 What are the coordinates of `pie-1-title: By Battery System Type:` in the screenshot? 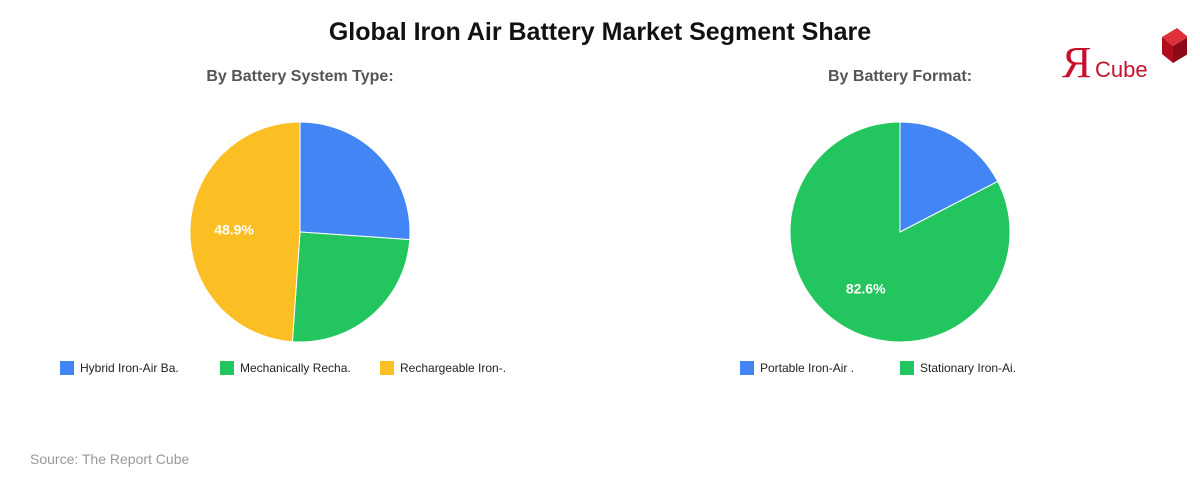 It's located at (300, 76).